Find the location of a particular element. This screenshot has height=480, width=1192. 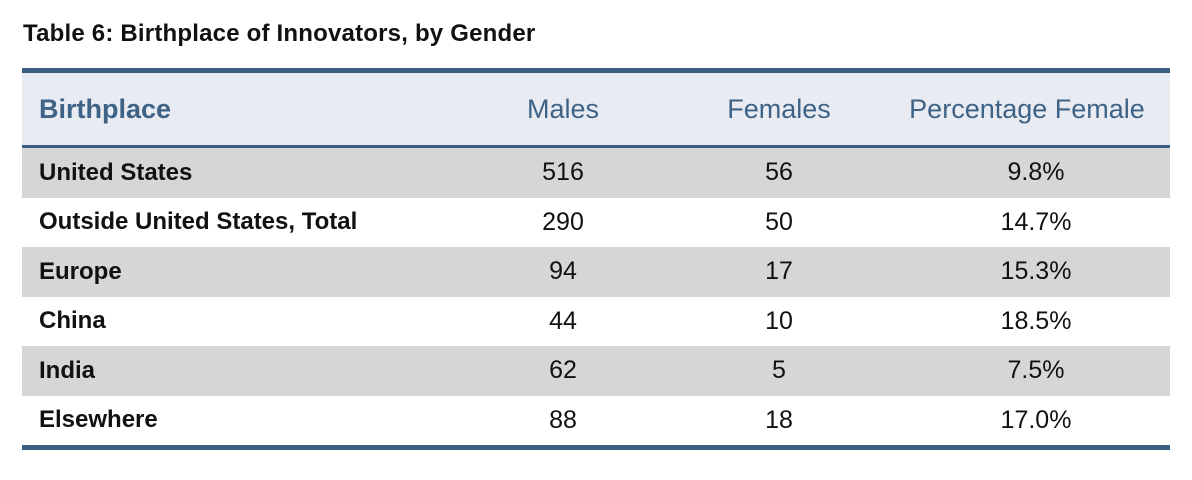

row-percentage-female: 7.5% is located at coordinates (1036, 370).